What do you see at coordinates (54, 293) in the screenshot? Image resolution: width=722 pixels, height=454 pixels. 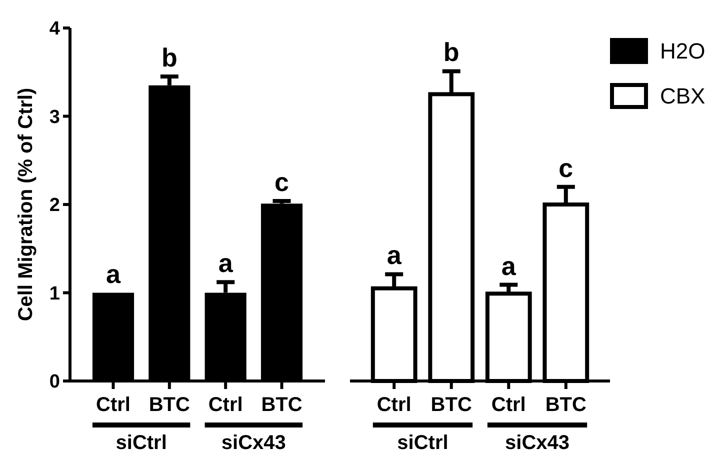 I see `y-tick-label: 1` at bounding box center [54, 293].